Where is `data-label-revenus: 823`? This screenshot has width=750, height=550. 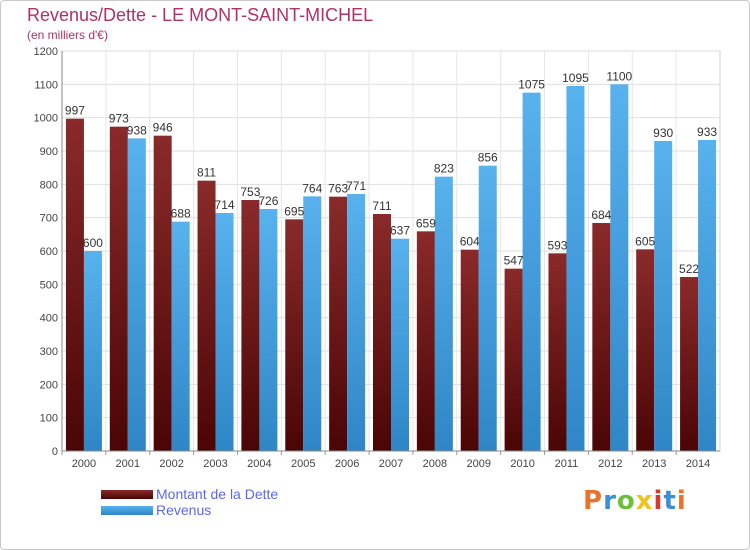
data-label-revenus: 823 is located at coordinates (444, 169).